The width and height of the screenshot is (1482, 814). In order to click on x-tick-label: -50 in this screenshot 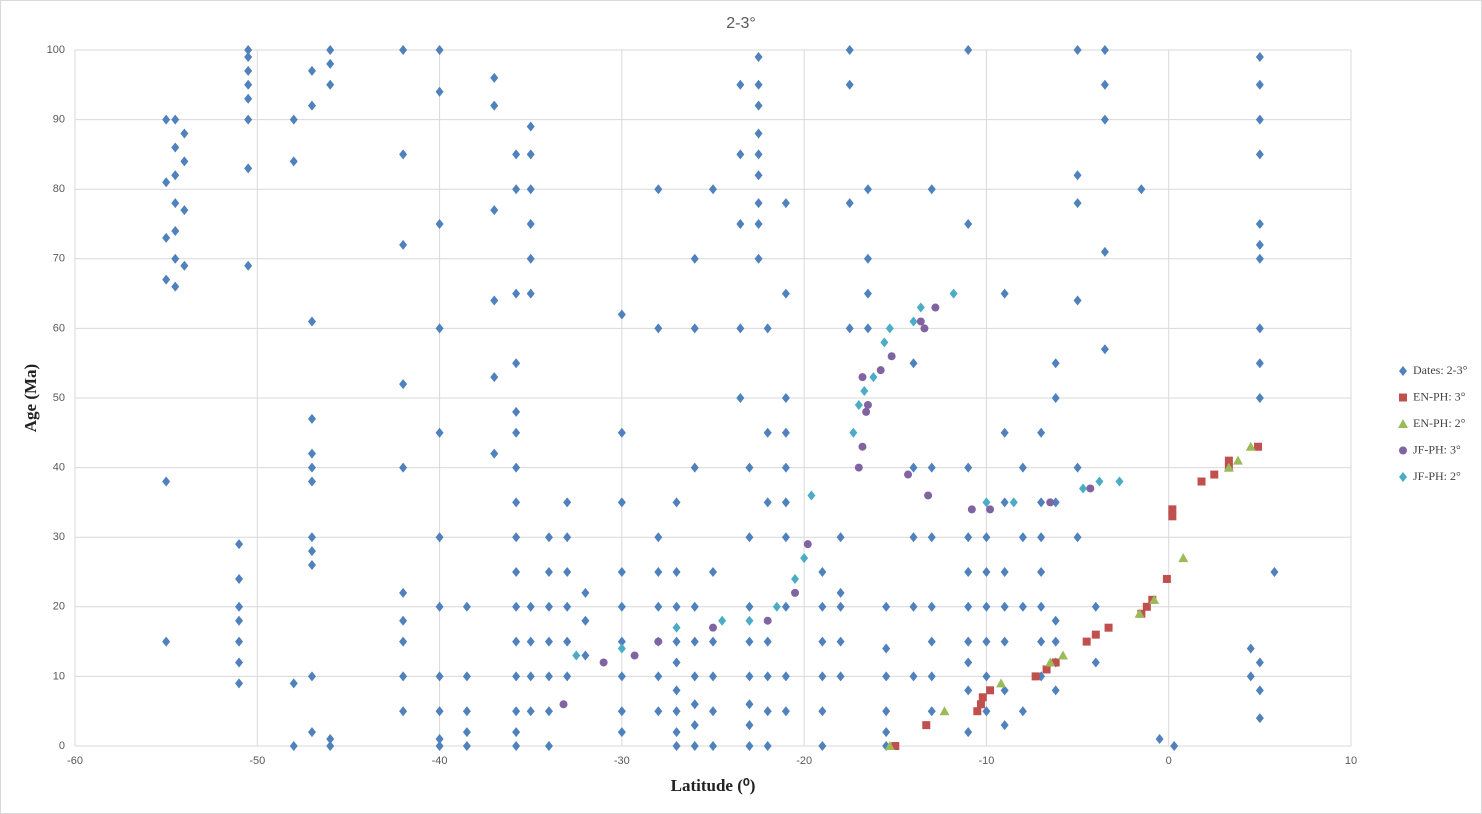, I will do `click(257, 761)`.